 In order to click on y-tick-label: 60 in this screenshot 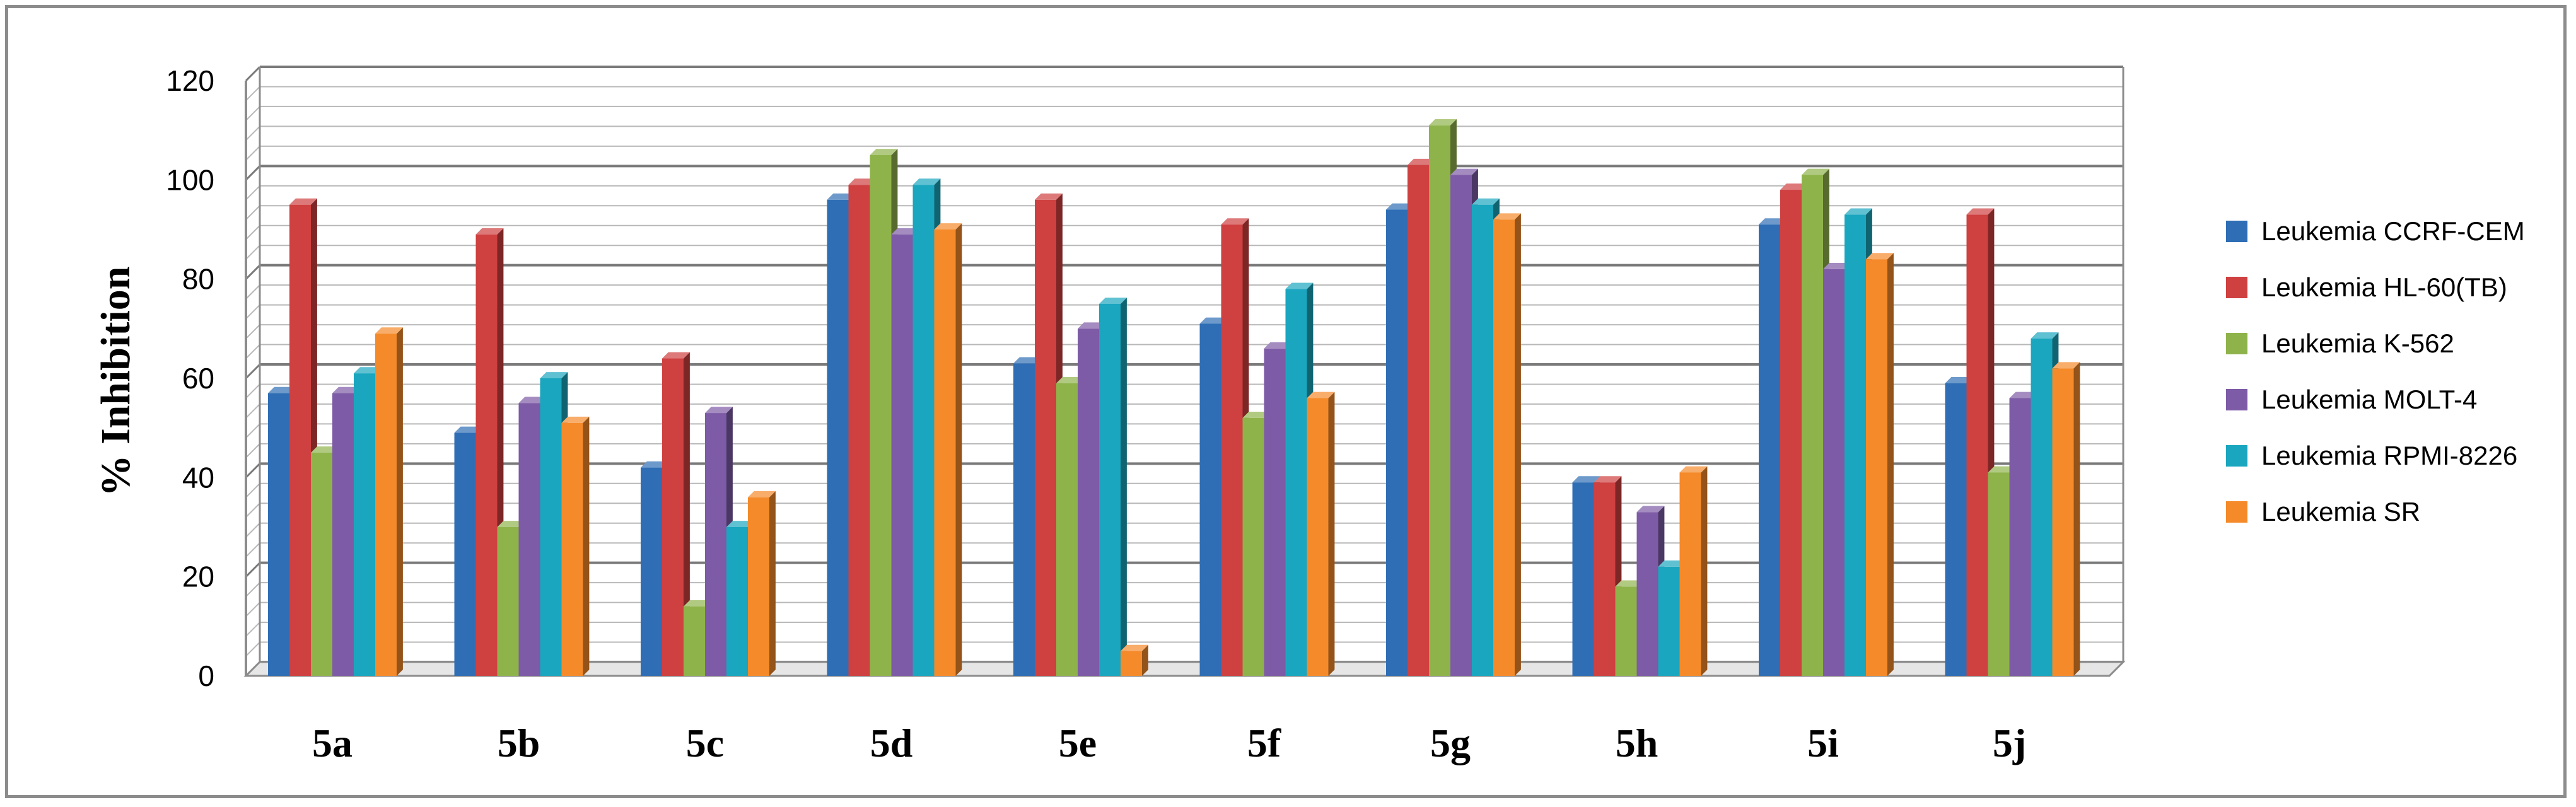, I will do `click(198, 378)`.